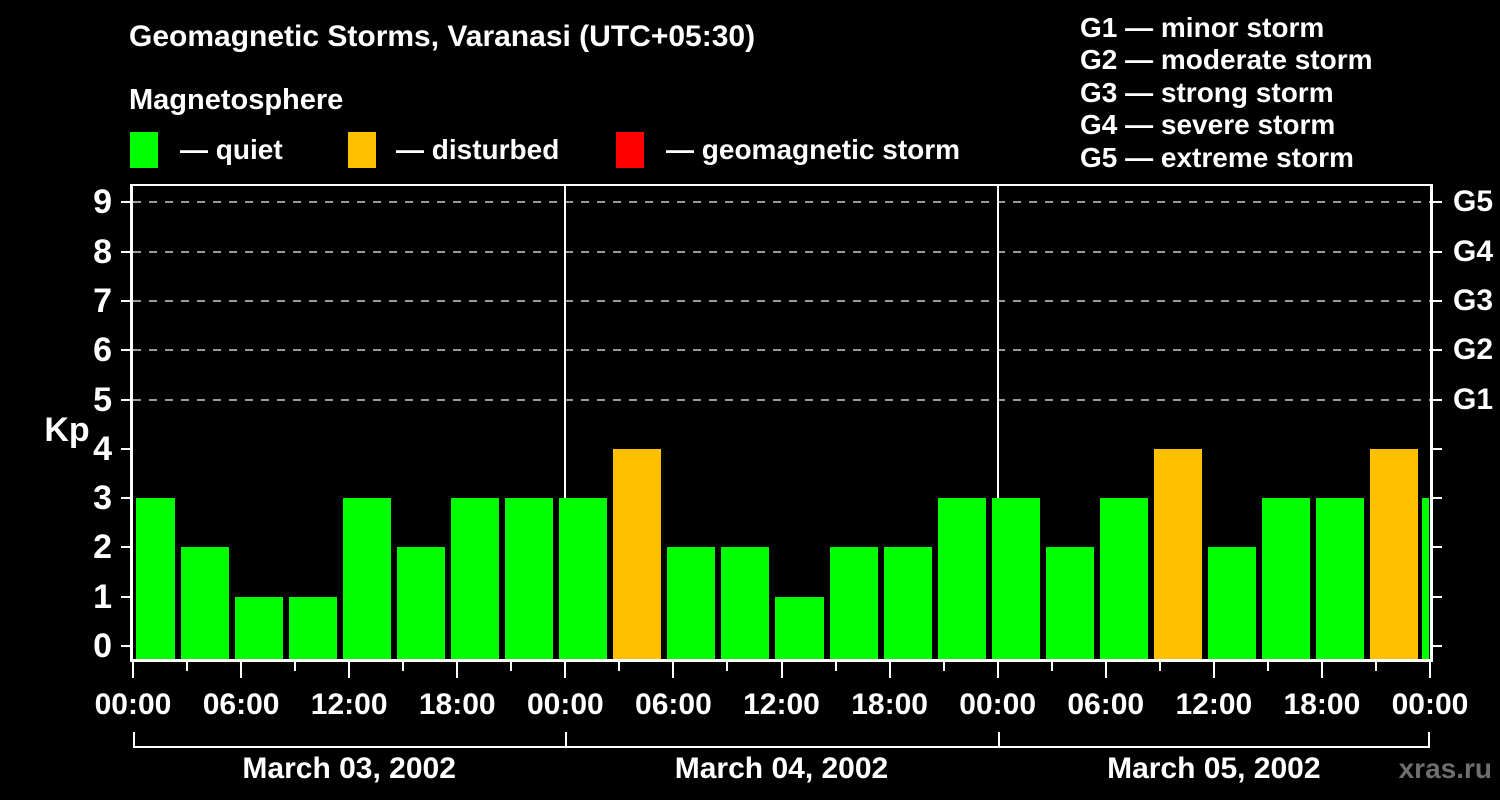  Describe the element at coordinates (781, 185) in the screenshot. I see `plot-frame-top` at that location.